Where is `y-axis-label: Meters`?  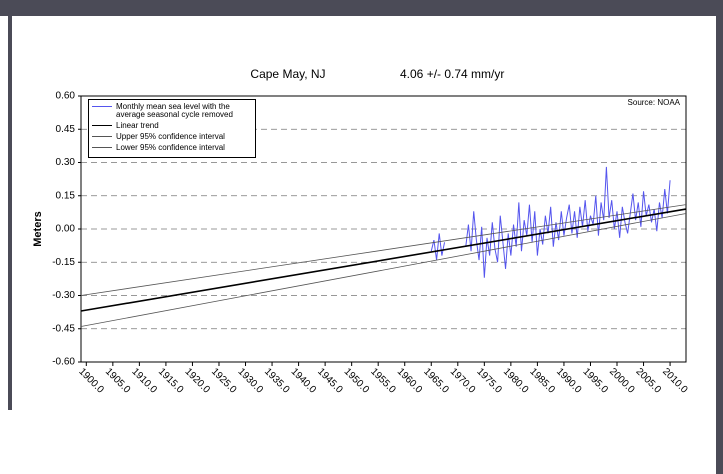
y-axis-label: Meters is located at coordinates (38, 228).